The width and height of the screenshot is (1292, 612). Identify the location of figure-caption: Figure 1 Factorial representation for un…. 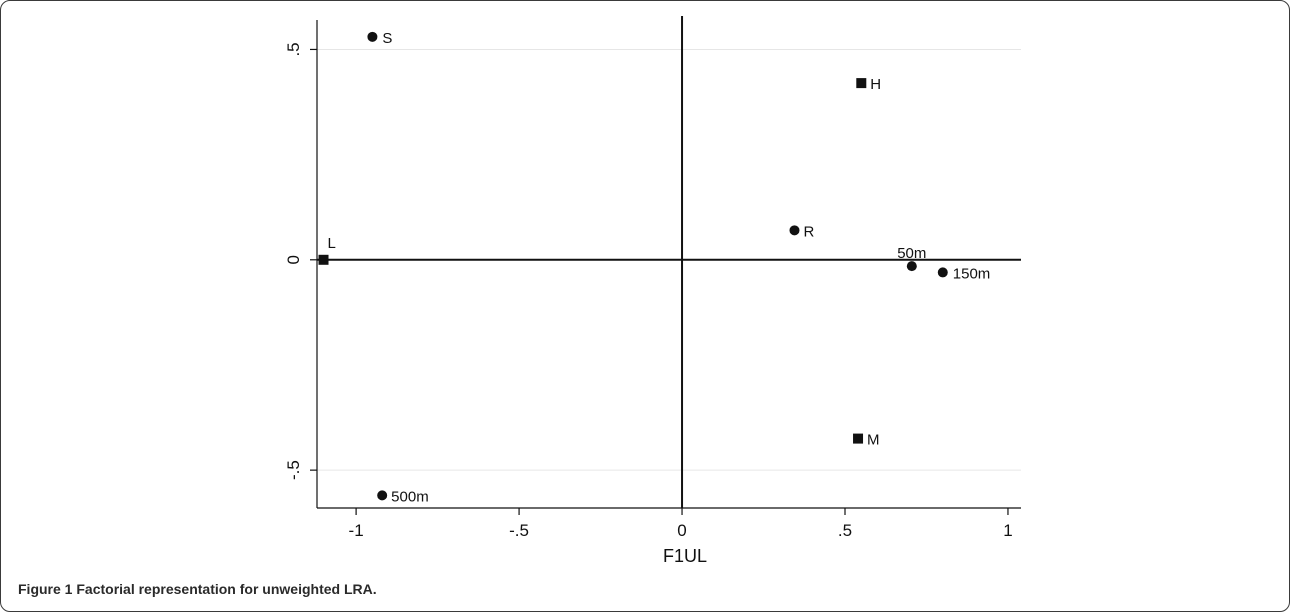
(197, 589).